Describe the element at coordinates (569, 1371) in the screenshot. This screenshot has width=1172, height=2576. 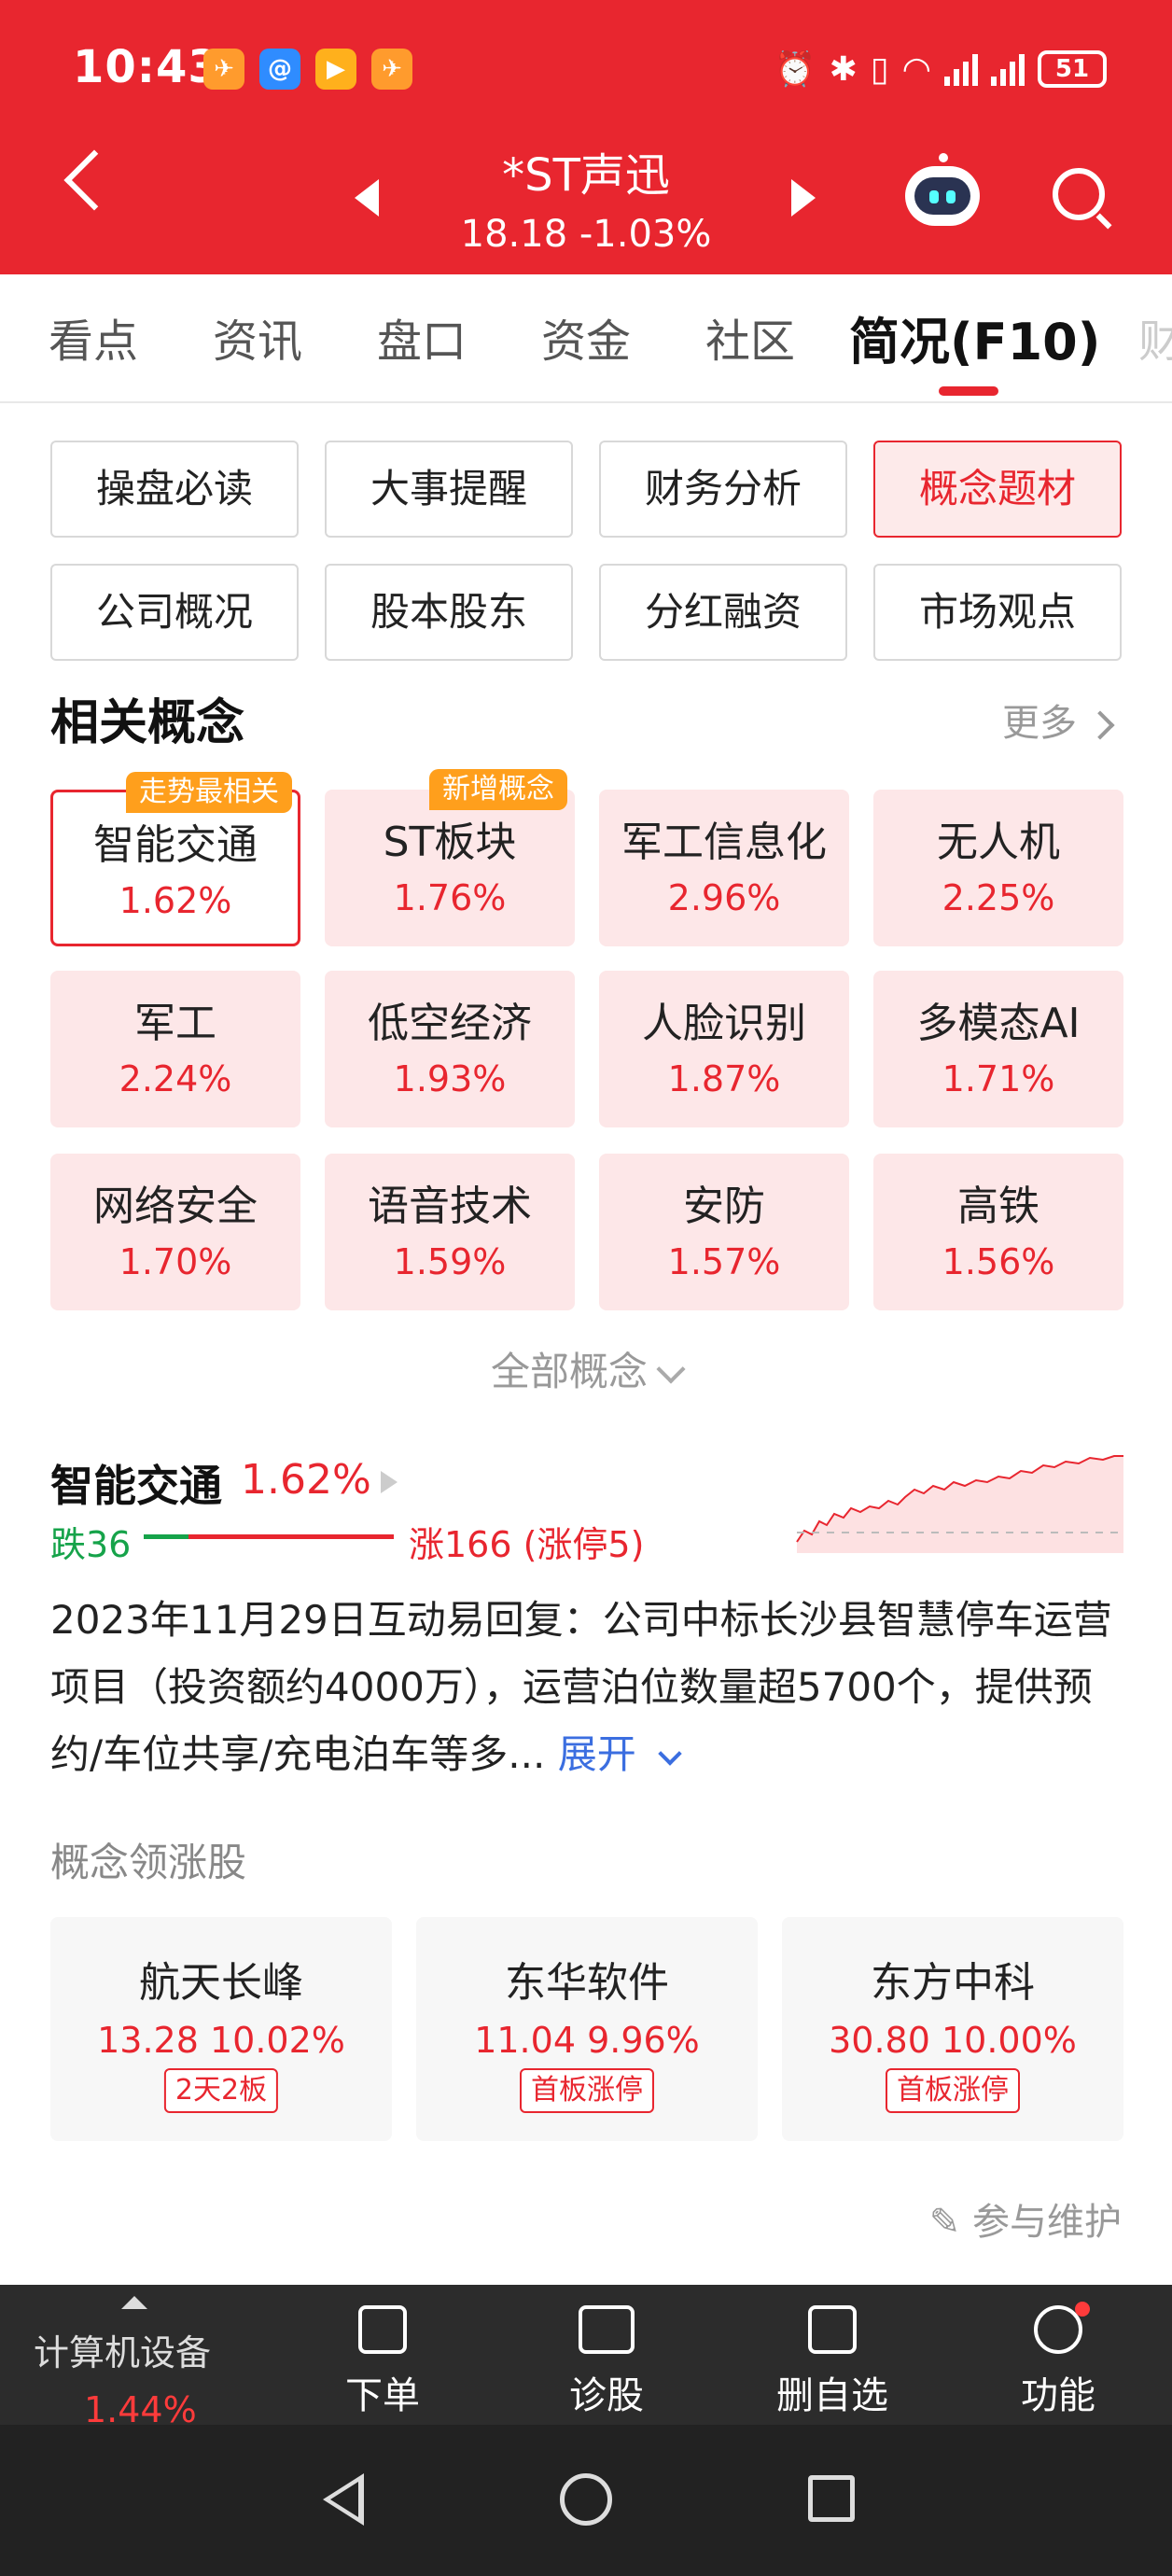
I see `all-concepts-label: 全部概念` at that location.